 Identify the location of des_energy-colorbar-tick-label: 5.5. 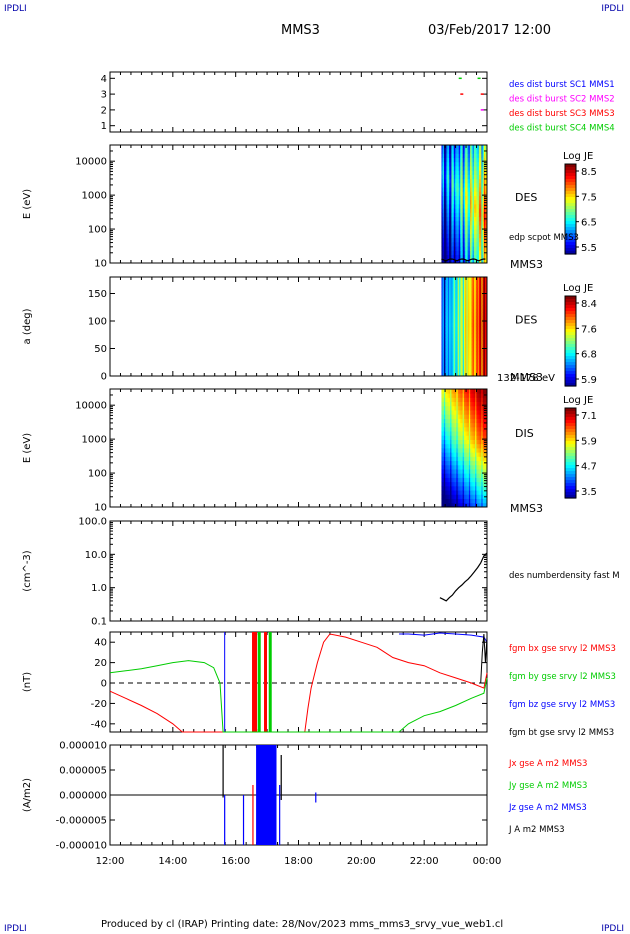
(589, 248).